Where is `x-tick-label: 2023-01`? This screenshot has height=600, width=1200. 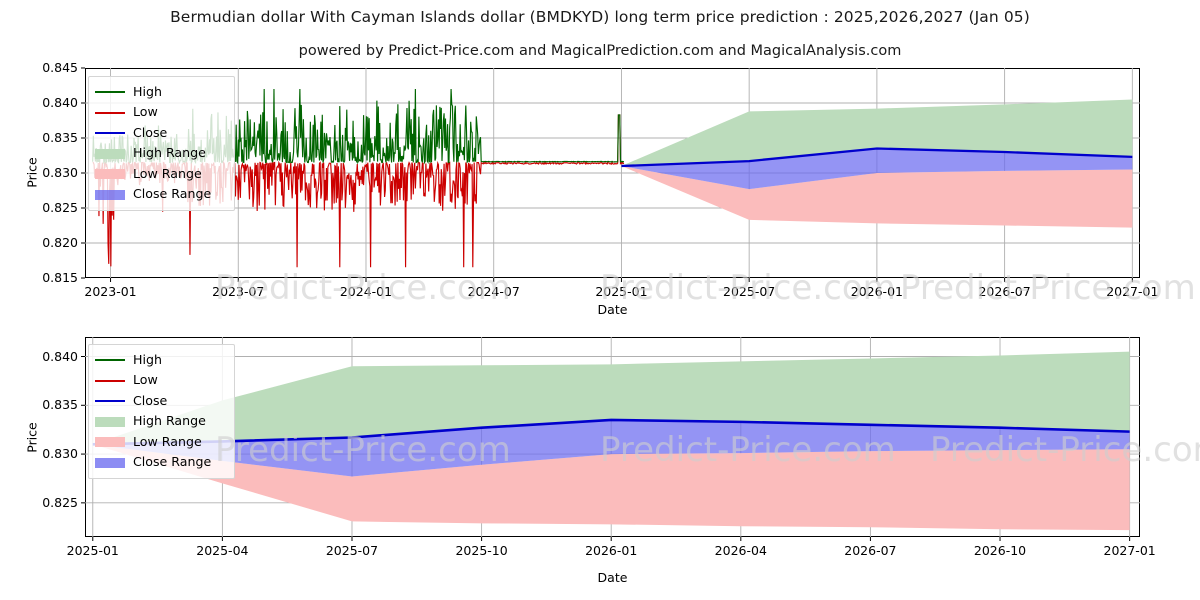 x-tick-label: 2023-01 is located at coordinates (110, 291).